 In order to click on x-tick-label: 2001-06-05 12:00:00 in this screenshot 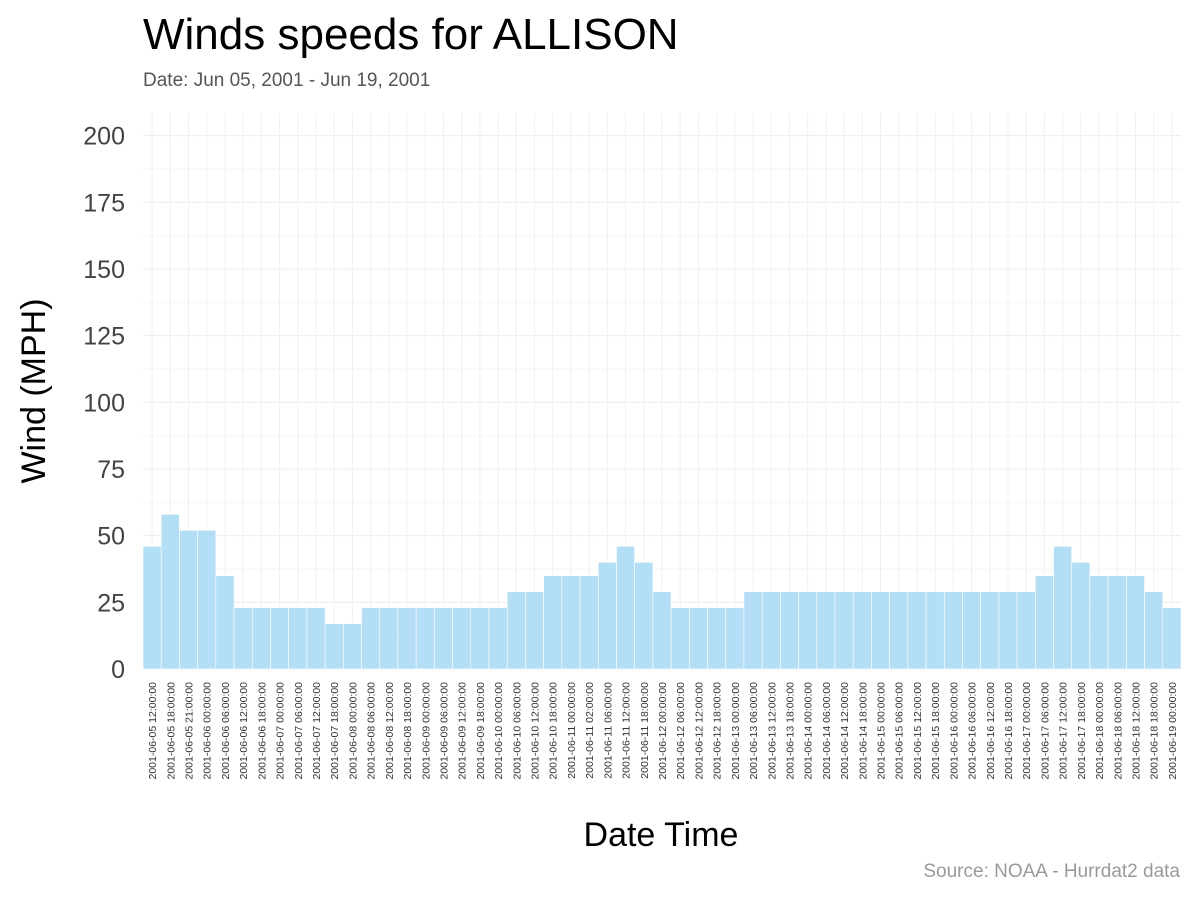, I will do `click(153, 731)`.